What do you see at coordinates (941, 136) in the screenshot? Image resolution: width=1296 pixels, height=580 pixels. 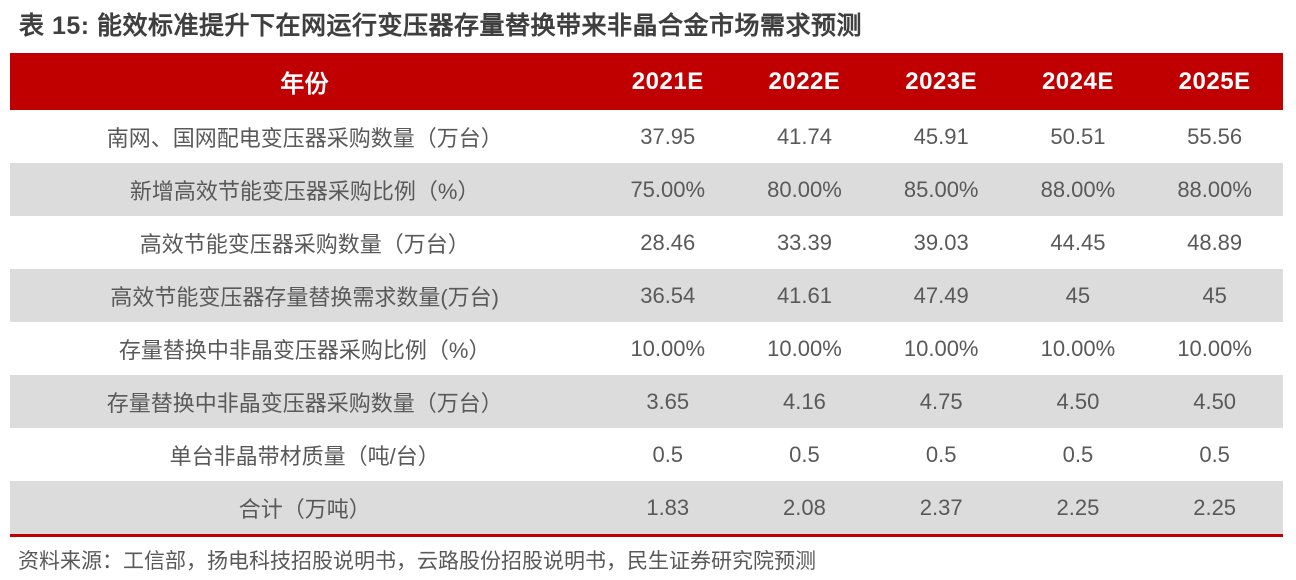 I see `cell-value: 45.91` at bounding box center [941, 136].